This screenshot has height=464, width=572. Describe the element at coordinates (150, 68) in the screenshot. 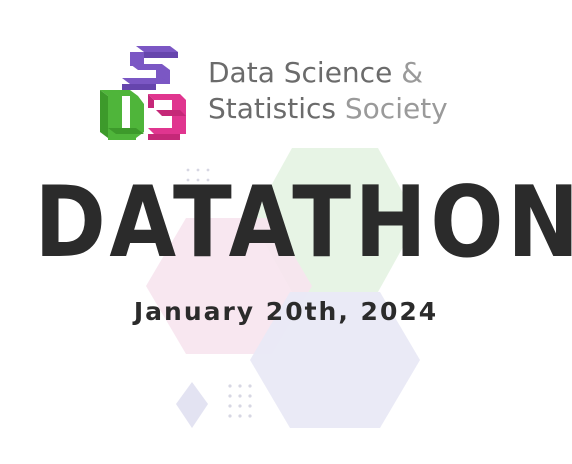

I see `logo-s-purple` at that location.